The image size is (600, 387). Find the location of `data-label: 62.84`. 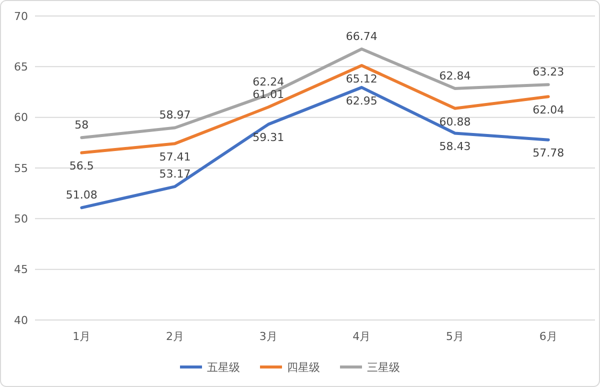

data-label: 62.84 is located at coordinates (455, 75).